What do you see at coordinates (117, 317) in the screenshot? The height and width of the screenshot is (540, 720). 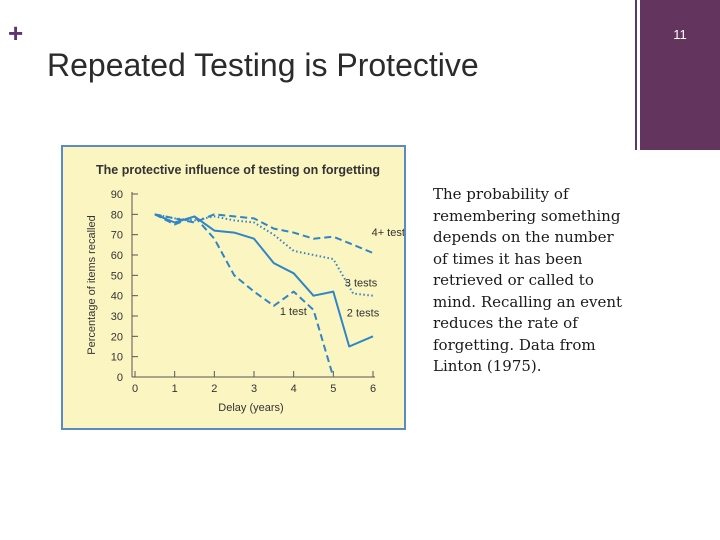 I see `y-tick-label: 30` at bounding box center [117, 317].